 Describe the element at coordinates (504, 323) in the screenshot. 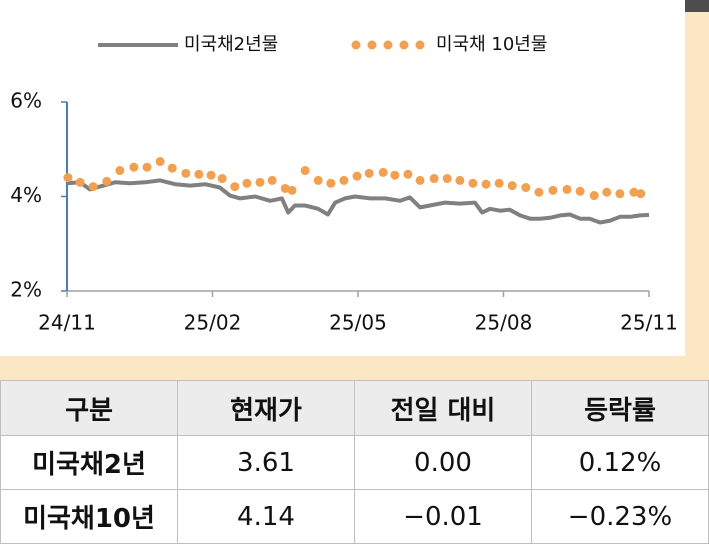

I see `x-tick-label: 25/08` at that location.